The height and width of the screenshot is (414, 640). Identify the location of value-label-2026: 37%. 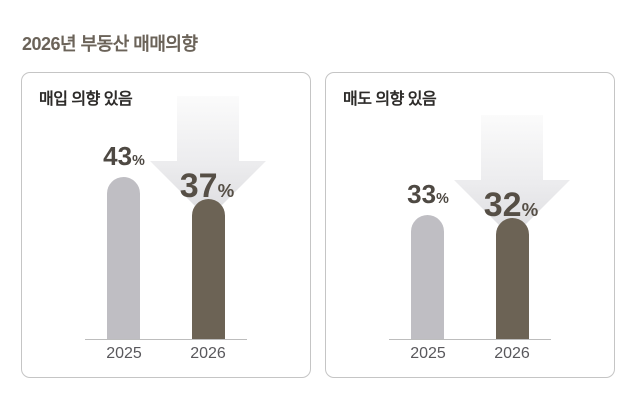
(207, 186).